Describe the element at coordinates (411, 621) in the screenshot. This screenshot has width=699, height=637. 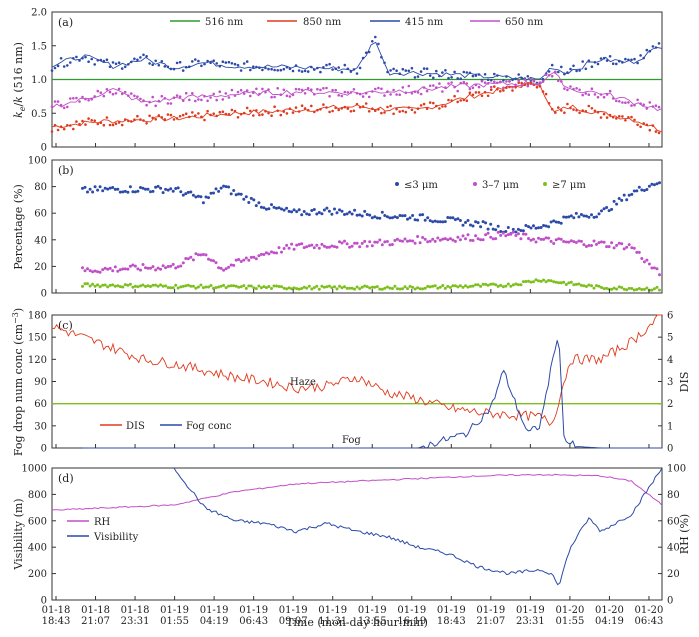
I see `x-tick-time: 16:19` at that location.